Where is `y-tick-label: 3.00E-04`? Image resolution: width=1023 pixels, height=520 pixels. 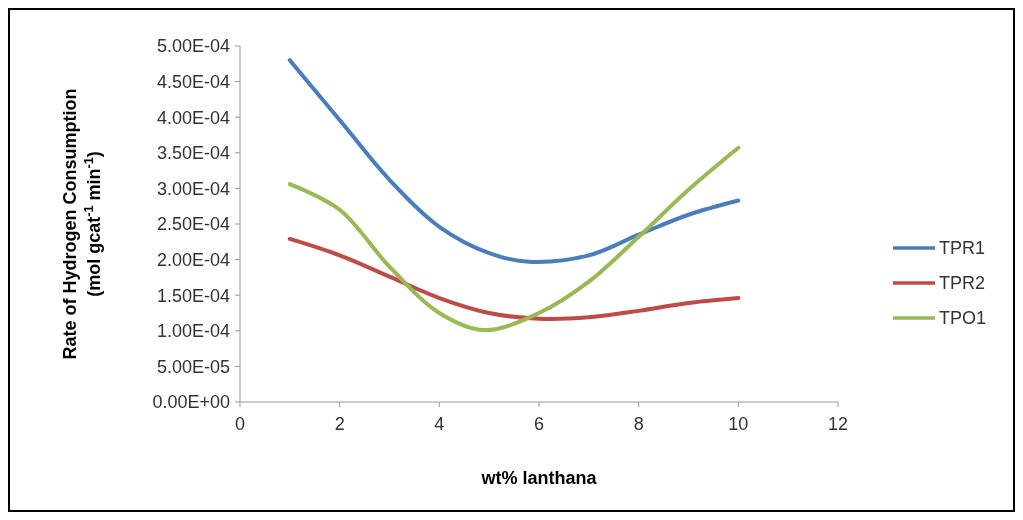
y-tick-label: 3.00E-04 is located at coordinates (193, 188).